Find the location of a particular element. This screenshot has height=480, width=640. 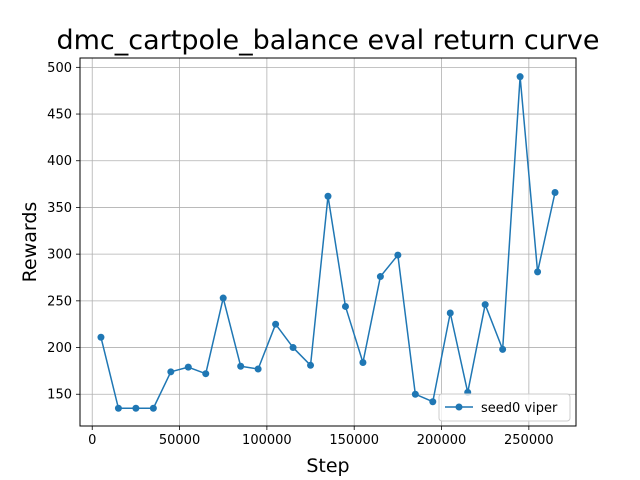

x-axis-ticks: 0 50000 100000 150000 200000 250000 is located at coordinates (321, 437).